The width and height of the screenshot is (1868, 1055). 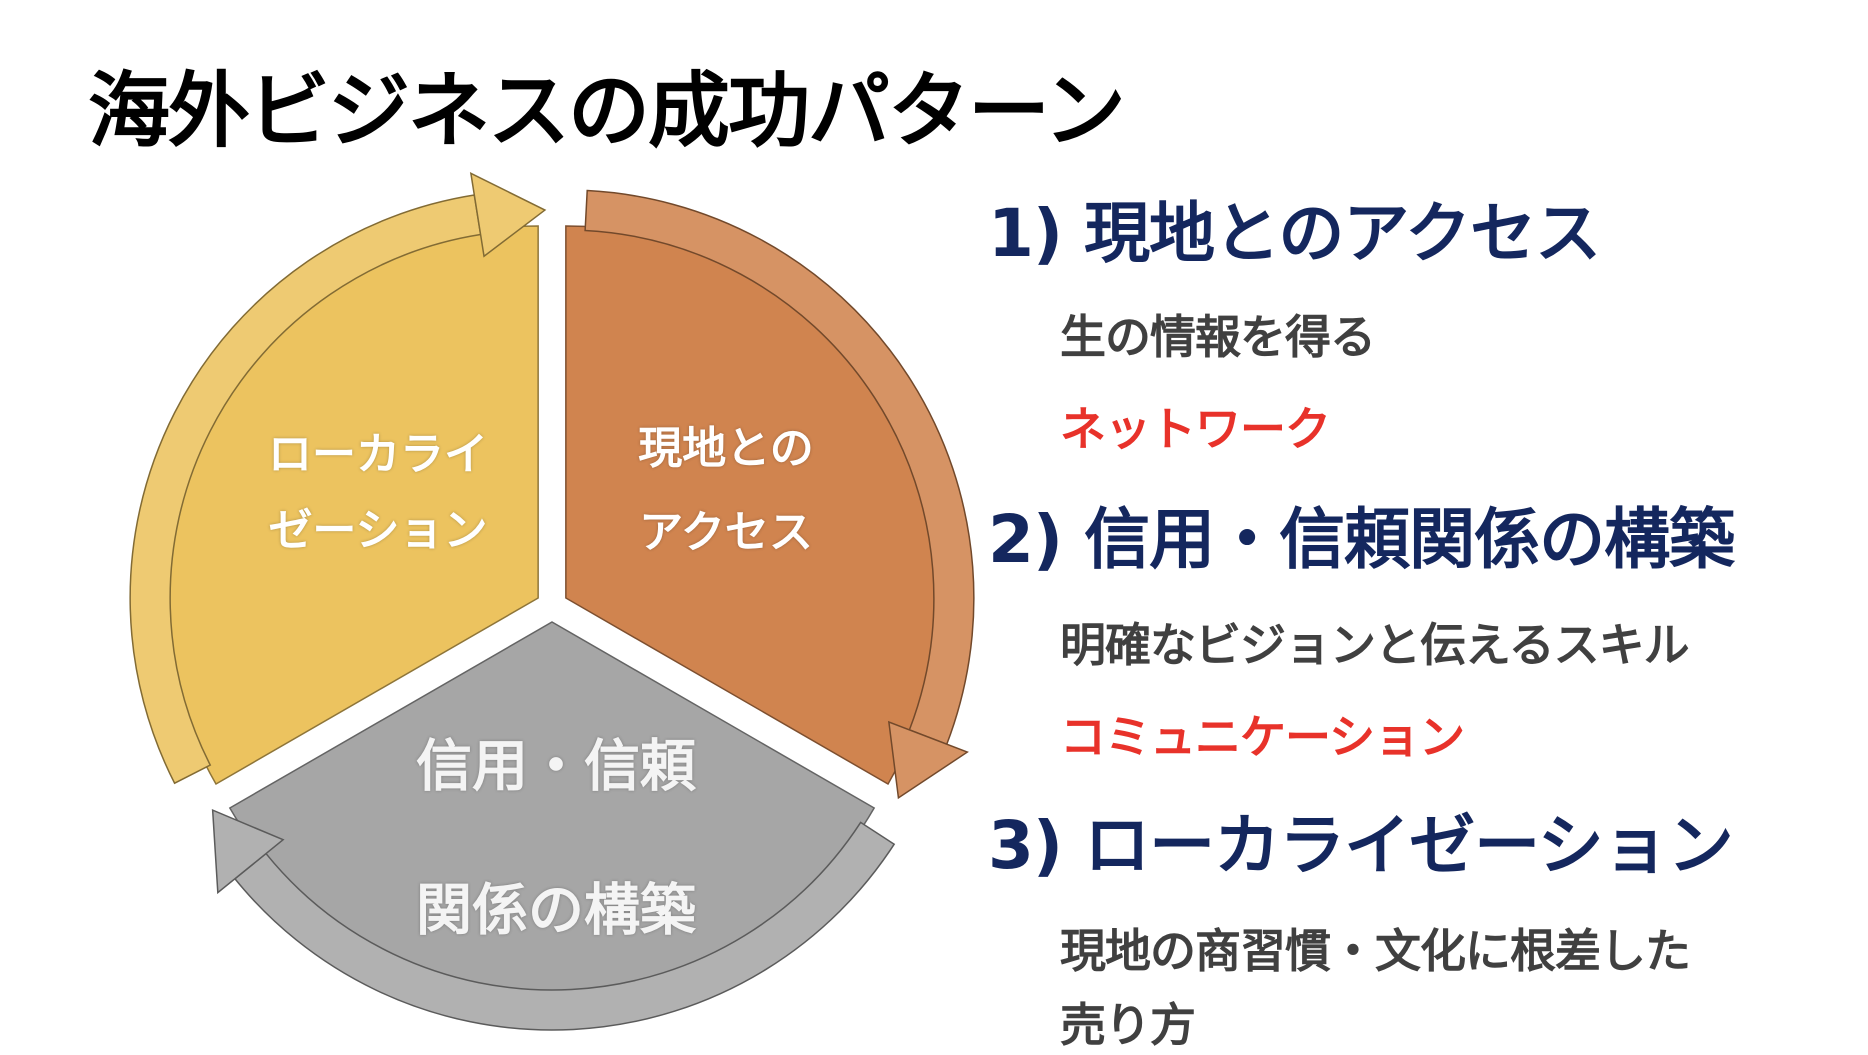 What do you see at coordinates (378, 454) in the screenshot?
I see `segment-localization-label-line1: ローカライ` at bounding box center [378, 454].